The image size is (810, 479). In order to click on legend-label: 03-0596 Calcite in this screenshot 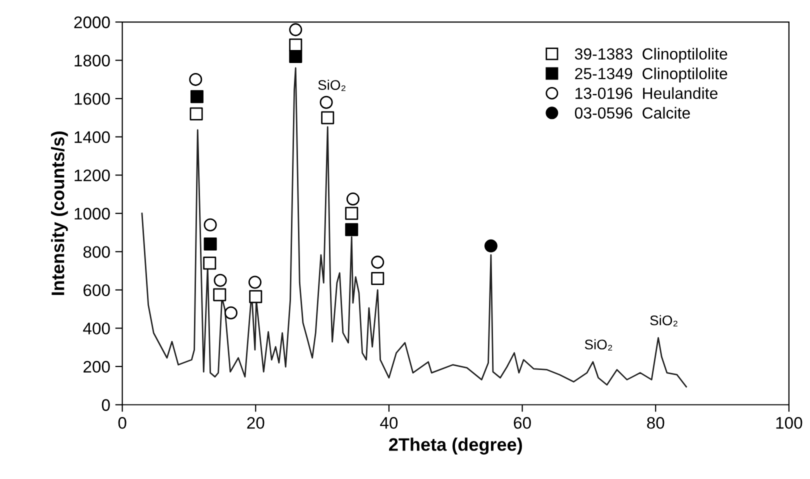, I will do `click(632, 112)`.